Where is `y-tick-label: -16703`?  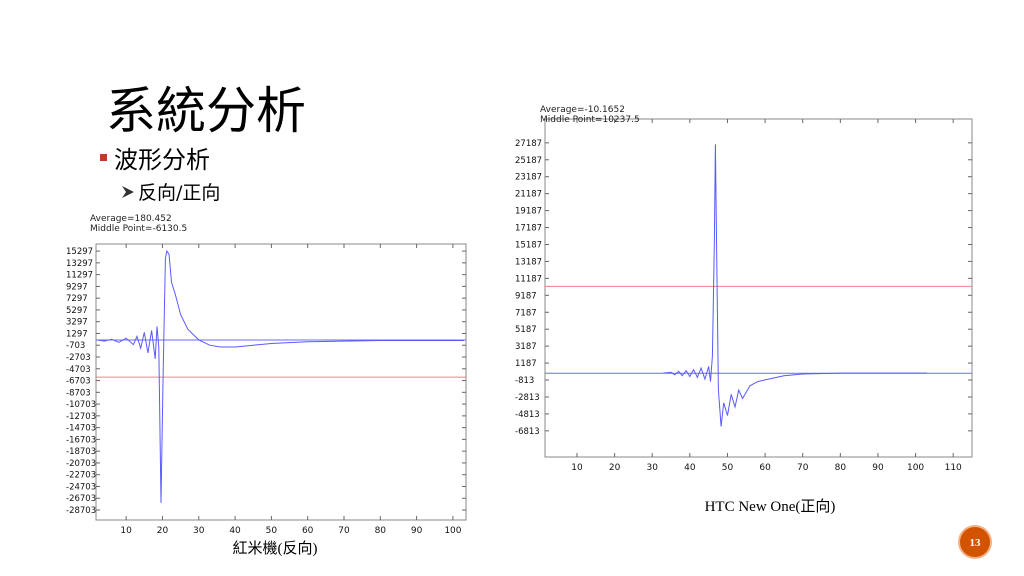 y-tick-label: -16703 is located at coordinates (81, 440).